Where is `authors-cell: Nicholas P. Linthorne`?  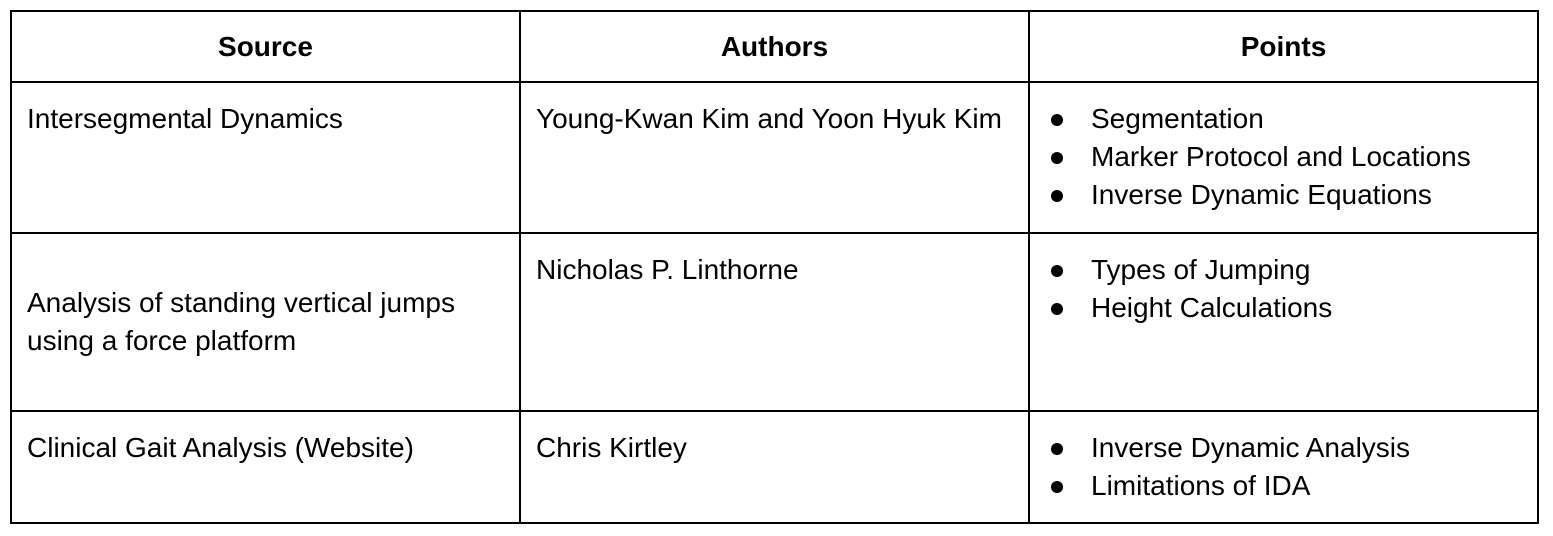
authors-cell: Nicholas P. Linthorne is located at coordinates (774, 322).